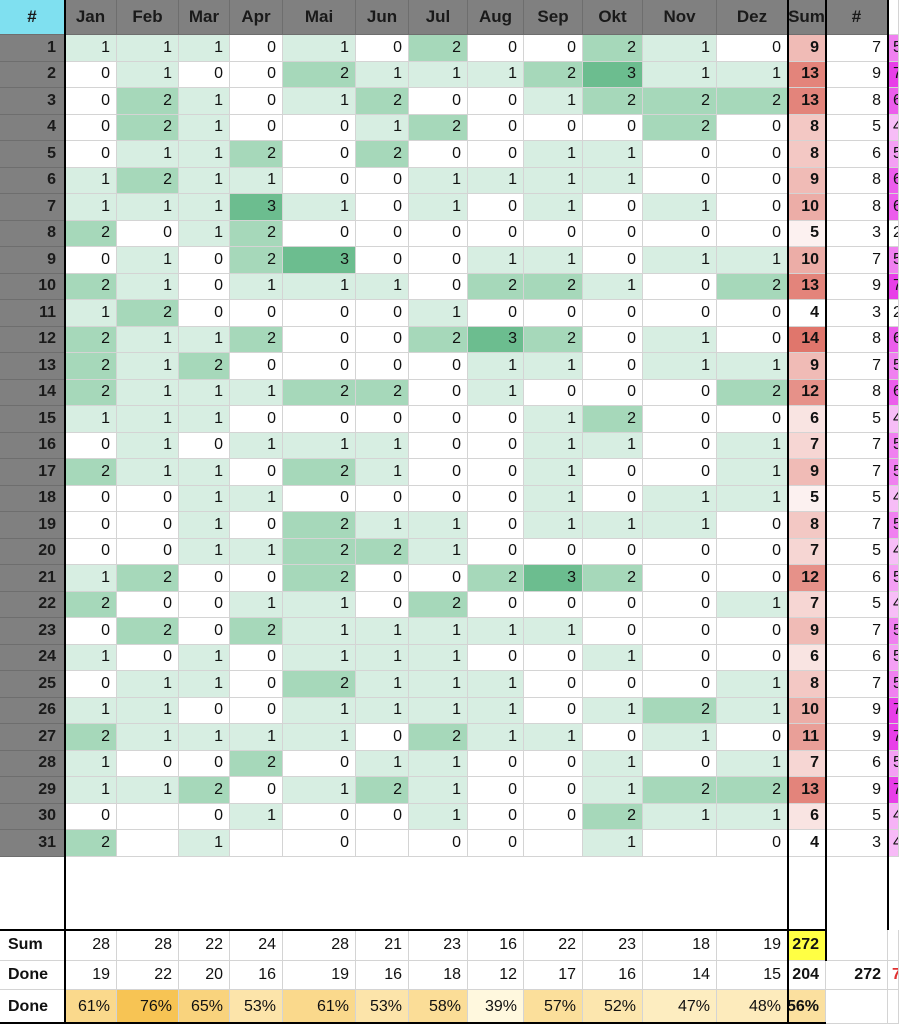 The width and height of the screenshot is (899, 1024). What do you see at coordinates (680, 945) in the screenshot?
I see `footer-sum-cell: 18` at bounding box center [680, 945].